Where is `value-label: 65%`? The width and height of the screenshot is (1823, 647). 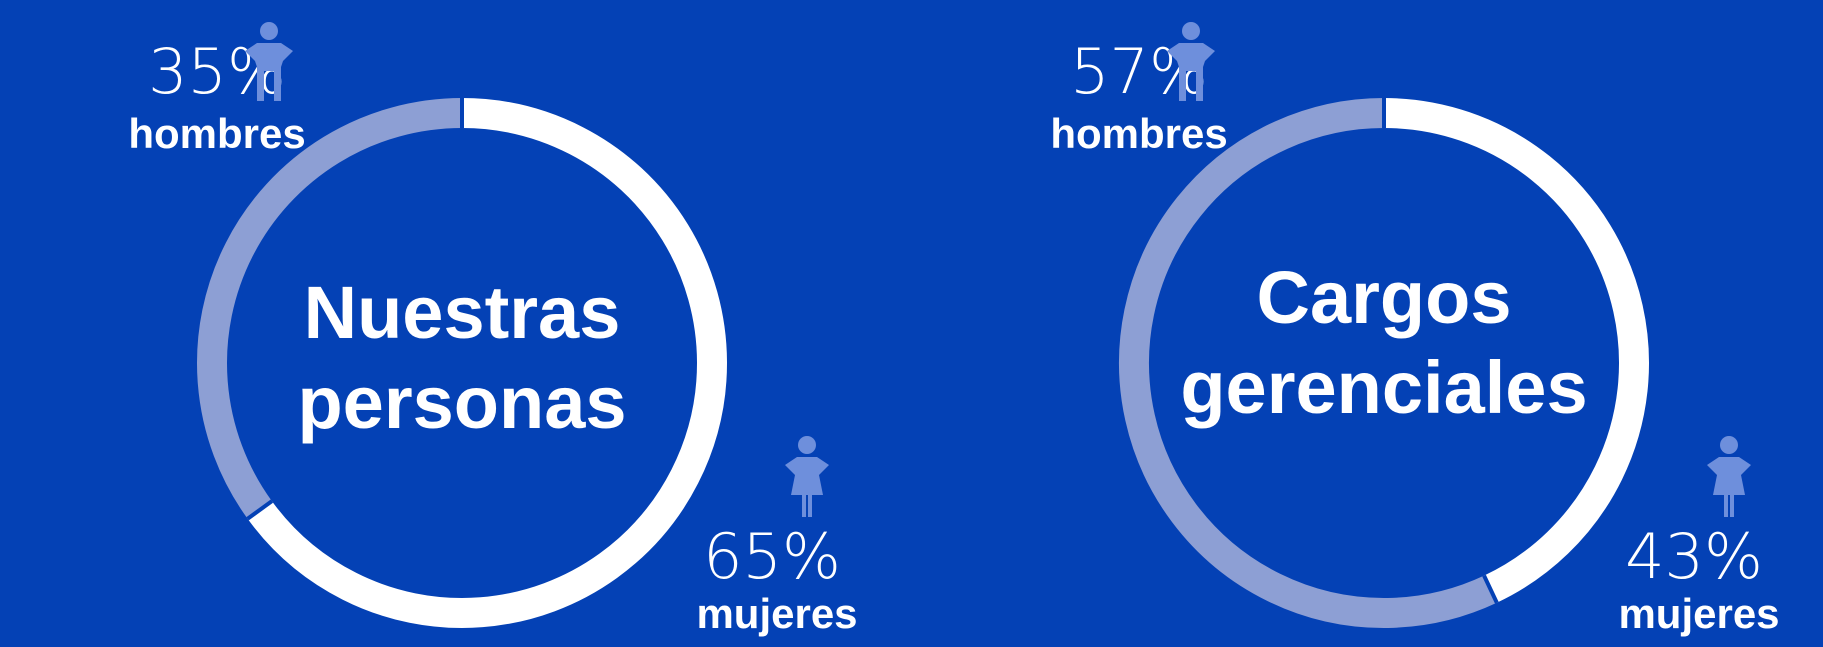
value-label: 65% is located at coordinates (772, 556).